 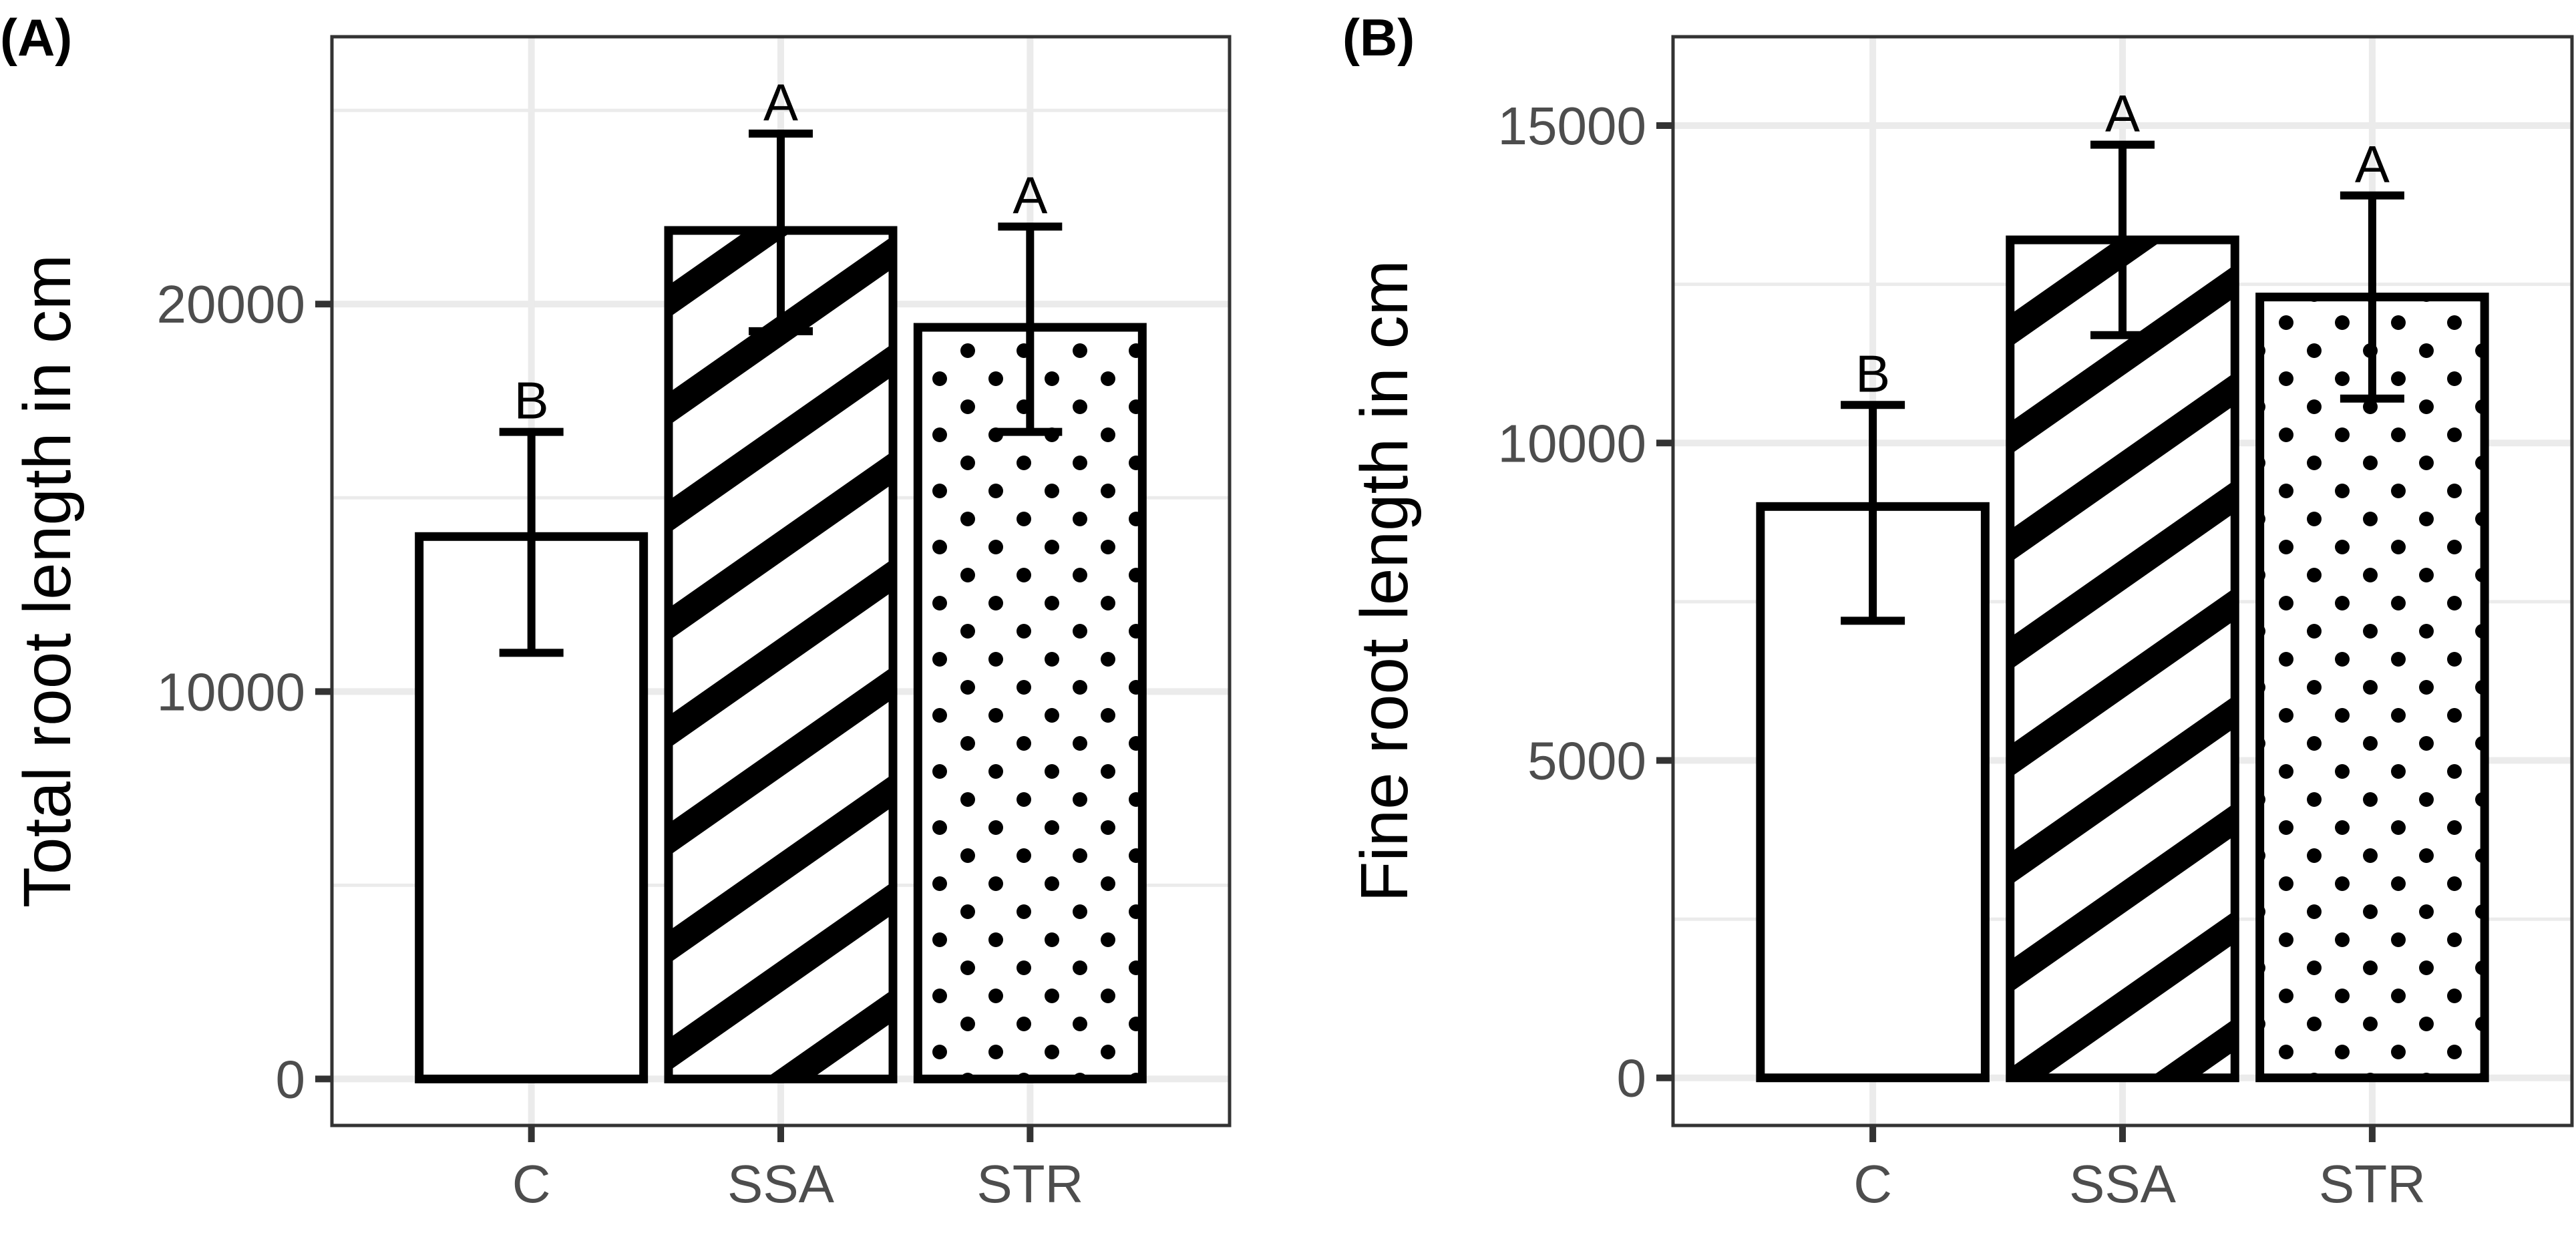 I want to click on panel-label: (A), so click(x=36, y=37).